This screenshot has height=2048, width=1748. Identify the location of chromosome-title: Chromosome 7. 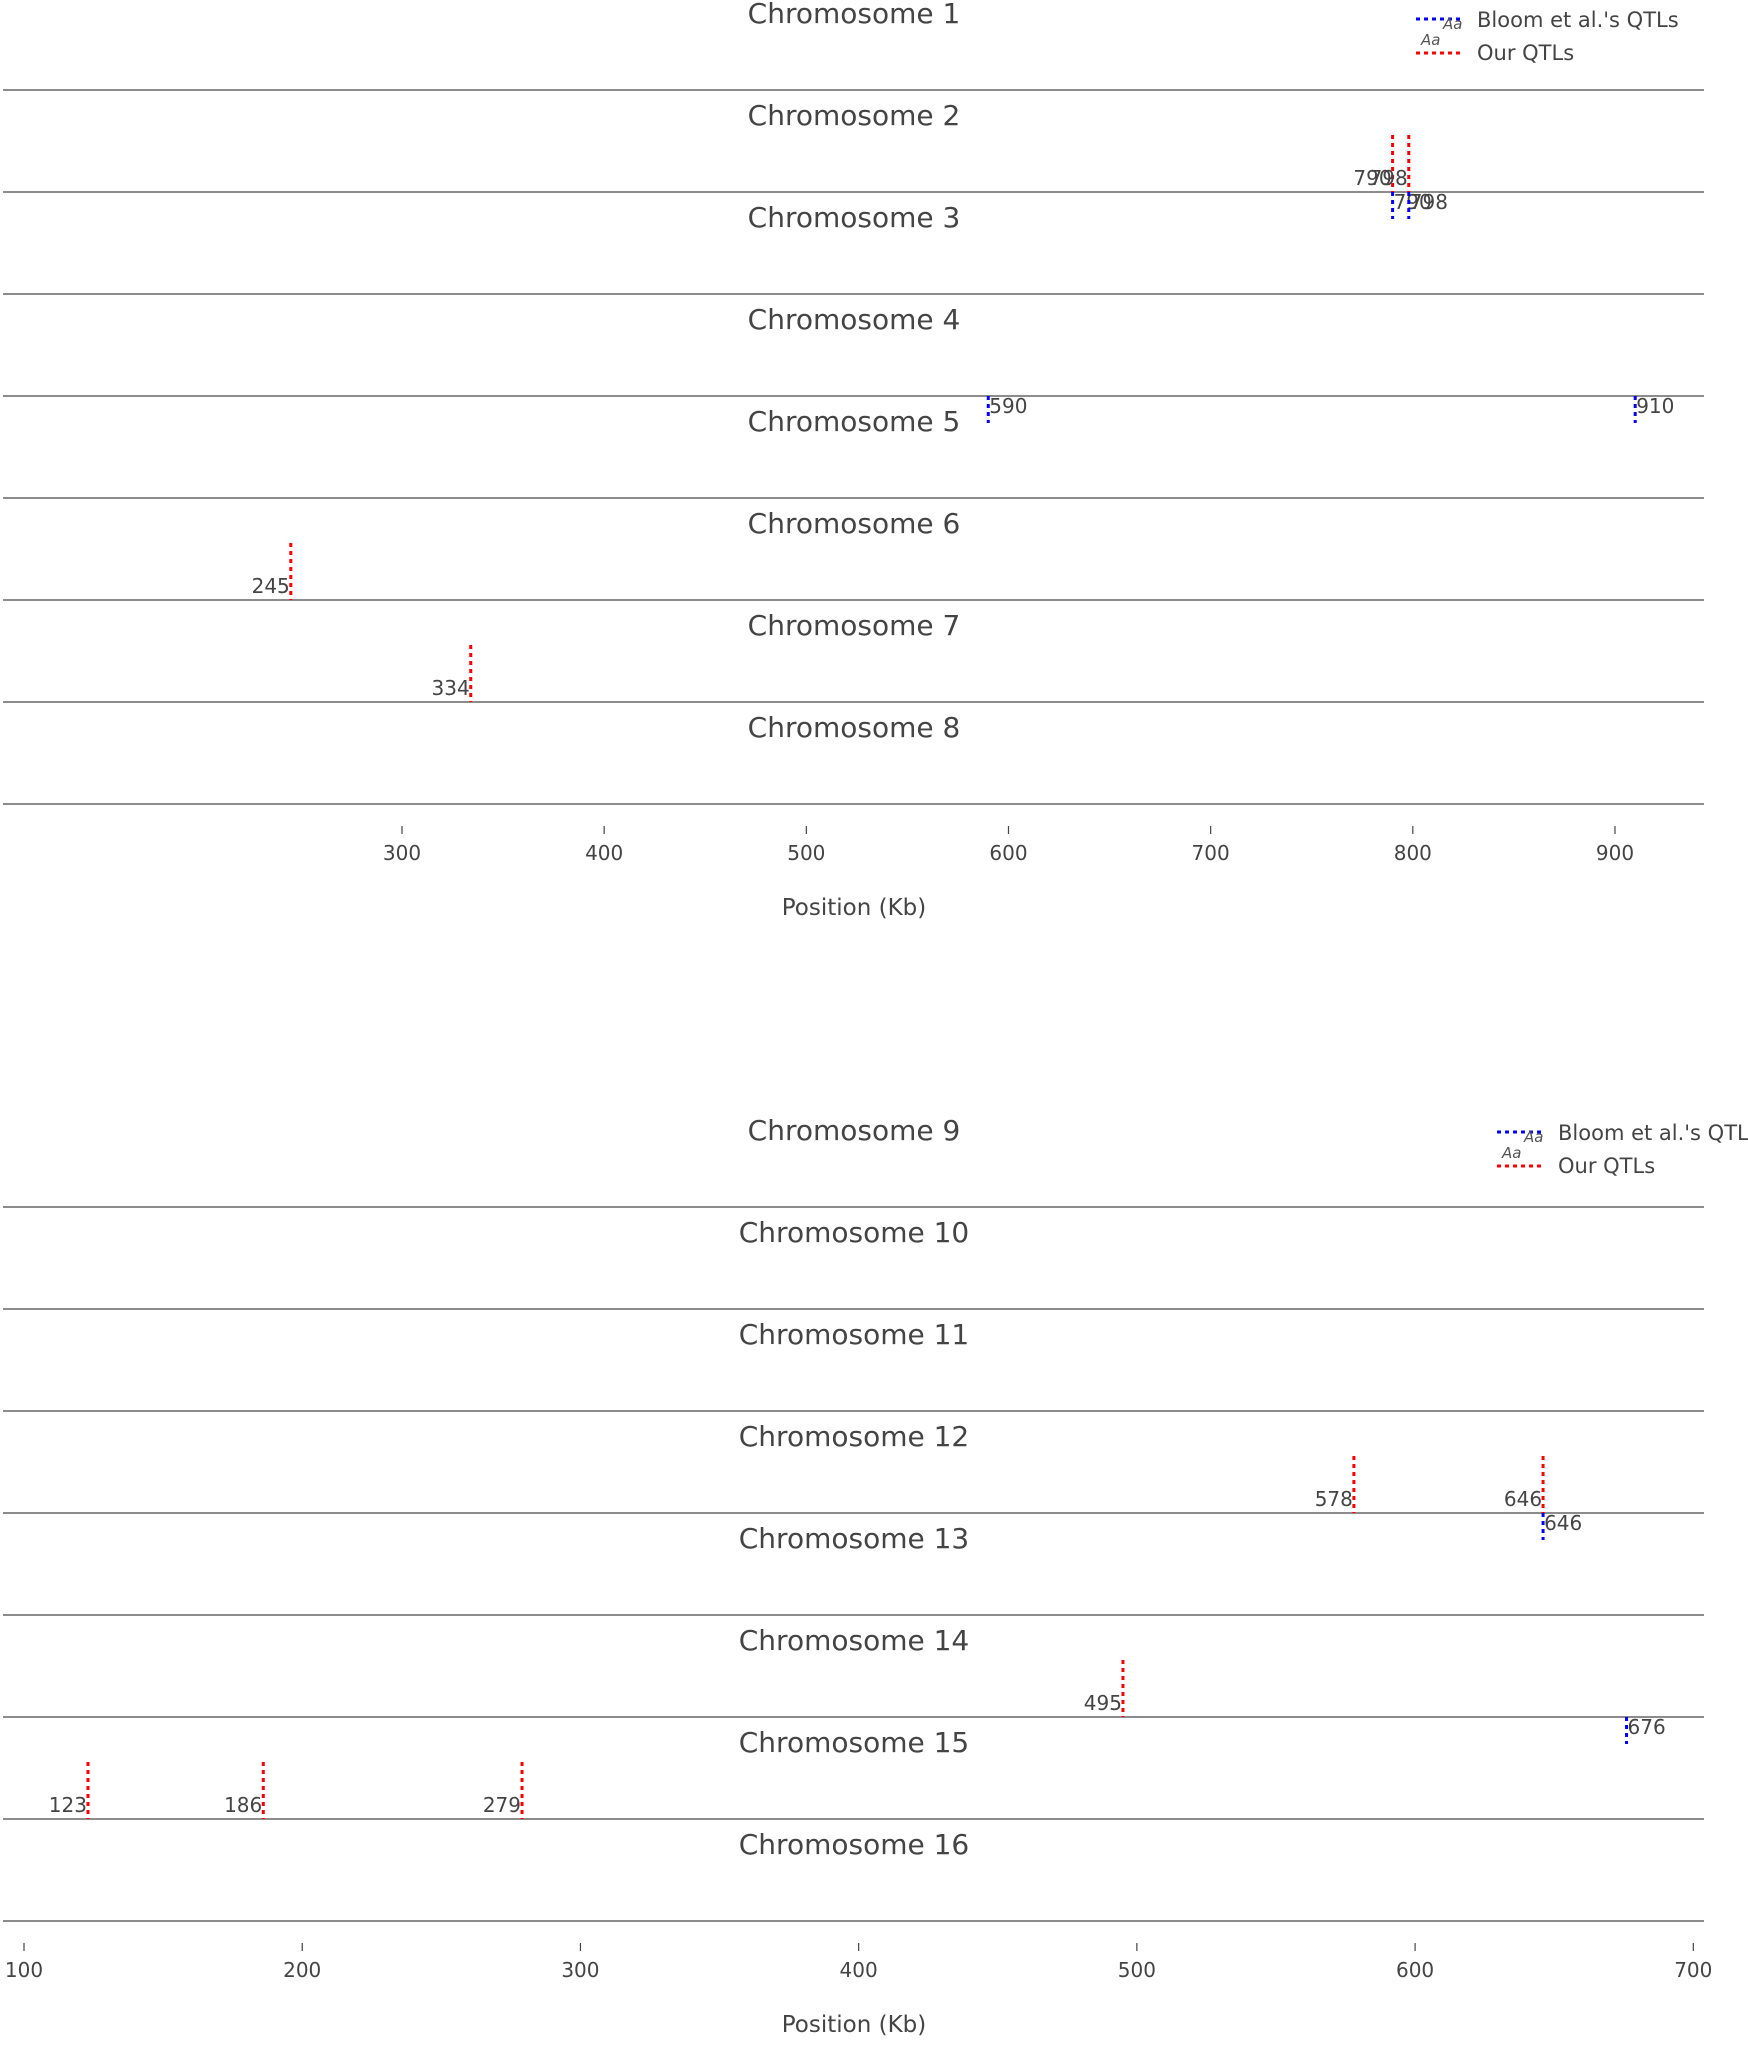
(854, 625).